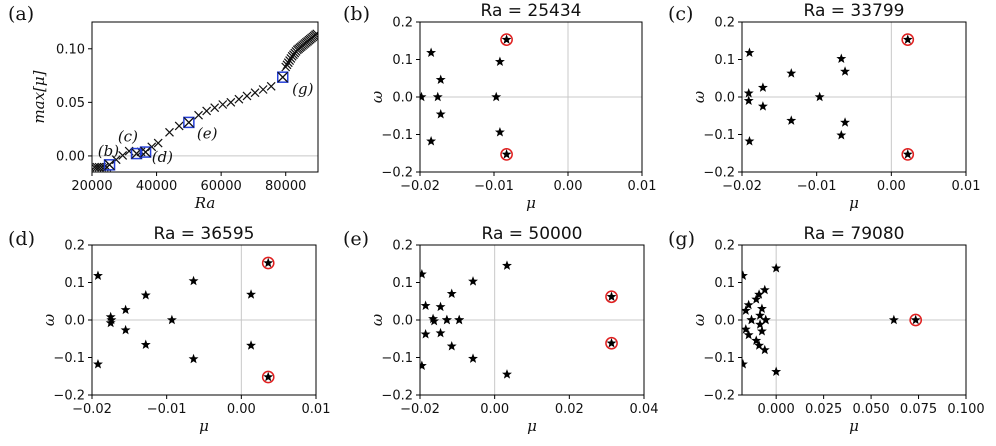  What do you see at coordinates (283, 77) in the screenshot?
I see `selected-case-x` at bounding box center [283, 77].